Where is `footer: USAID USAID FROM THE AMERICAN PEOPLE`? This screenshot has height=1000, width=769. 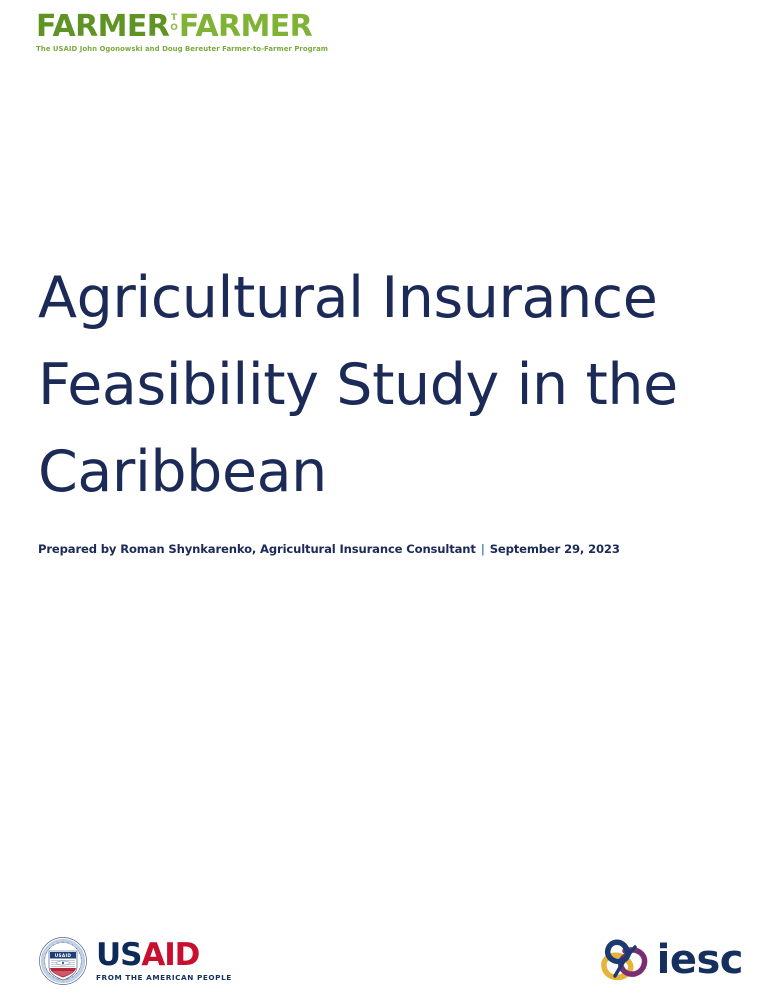 footer: USAID USAID FROM THE AMERICAN PEOPLE is located at coordinates (384, 952).